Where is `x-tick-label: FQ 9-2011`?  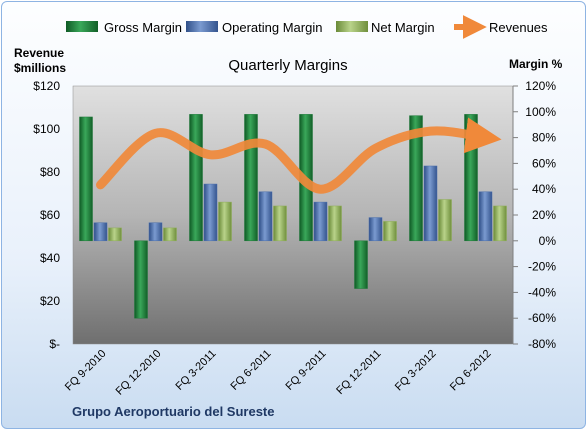
x-tick-label: FQ 9-2011 is located at coordinates (306, 370).